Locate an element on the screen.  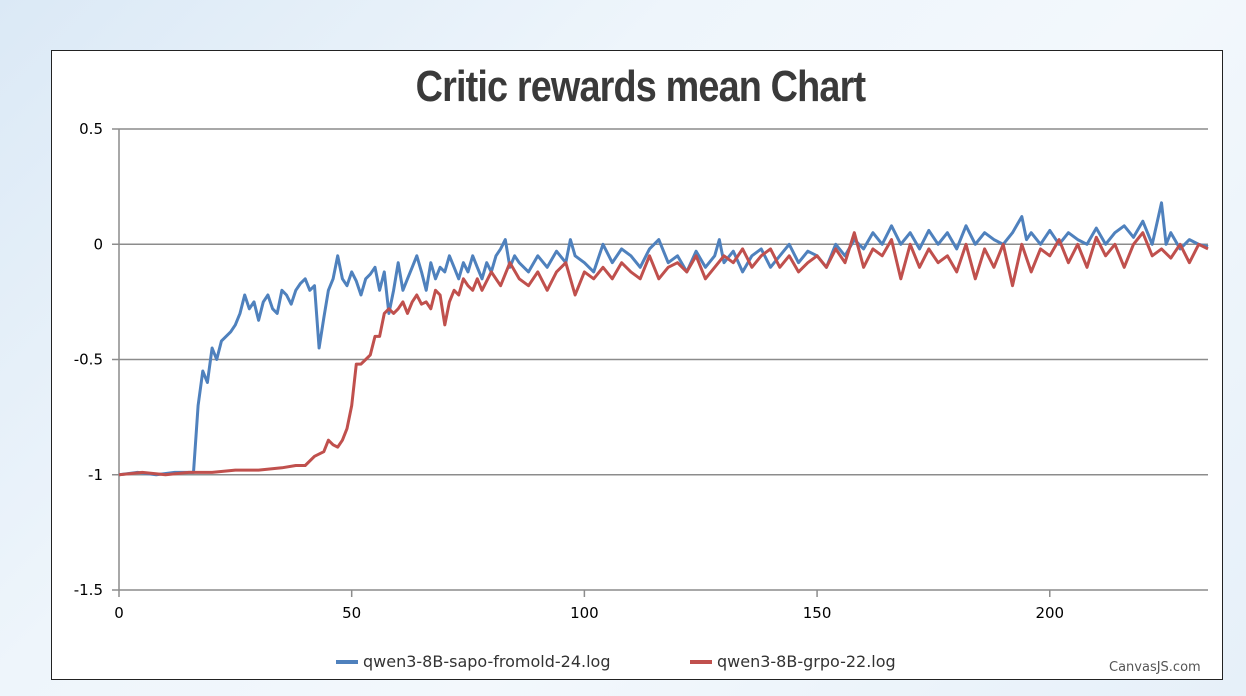
legend-item-1: qwen3-8B-sapo-fromold-24.log is located at coordinates (473, 661).